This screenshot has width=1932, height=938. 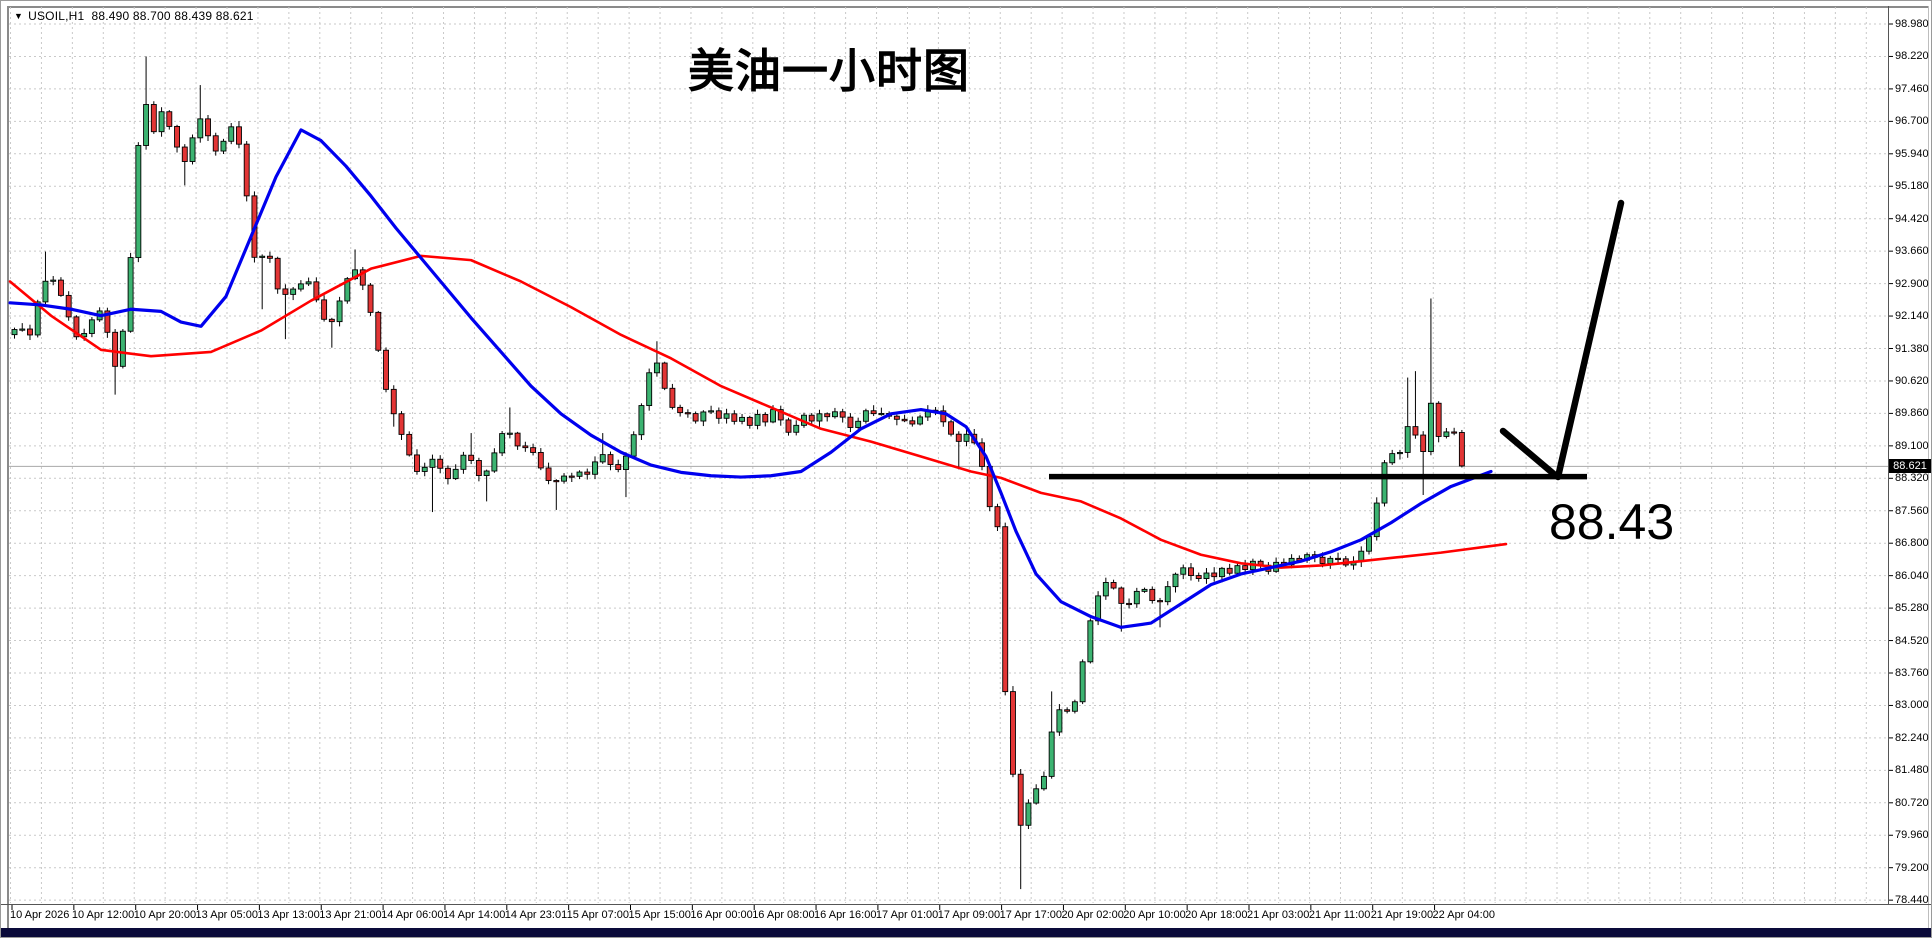 What do you see at coordinates (40, 915) in the screenshot?
I see `time-axis-label: 10 Apr 2026` at bounding box center [40, 915].